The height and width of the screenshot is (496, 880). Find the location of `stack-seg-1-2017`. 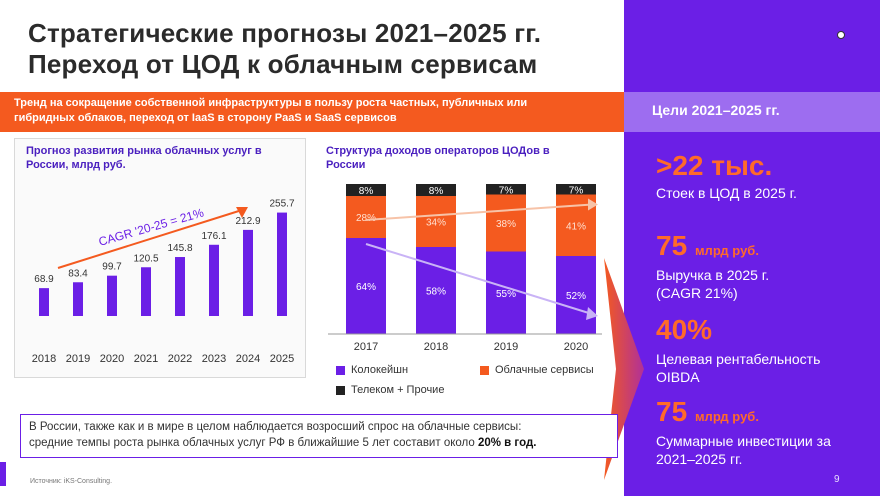

stack-seg-1-2017 is located at coordinates (366, 217).